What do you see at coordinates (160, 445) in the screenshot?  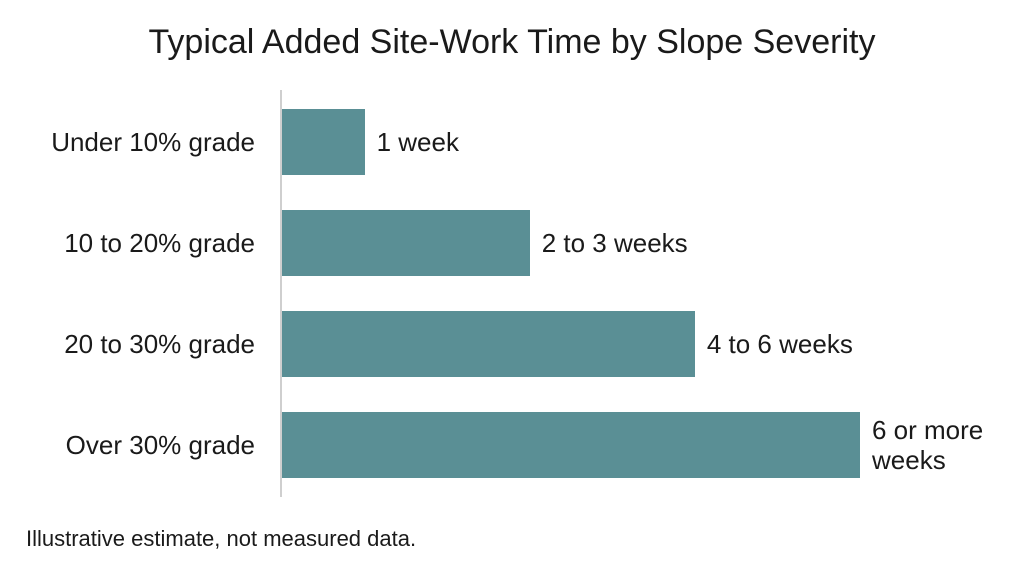 I see `category-label: Over 30% grade` at bounding box center [160, 445].